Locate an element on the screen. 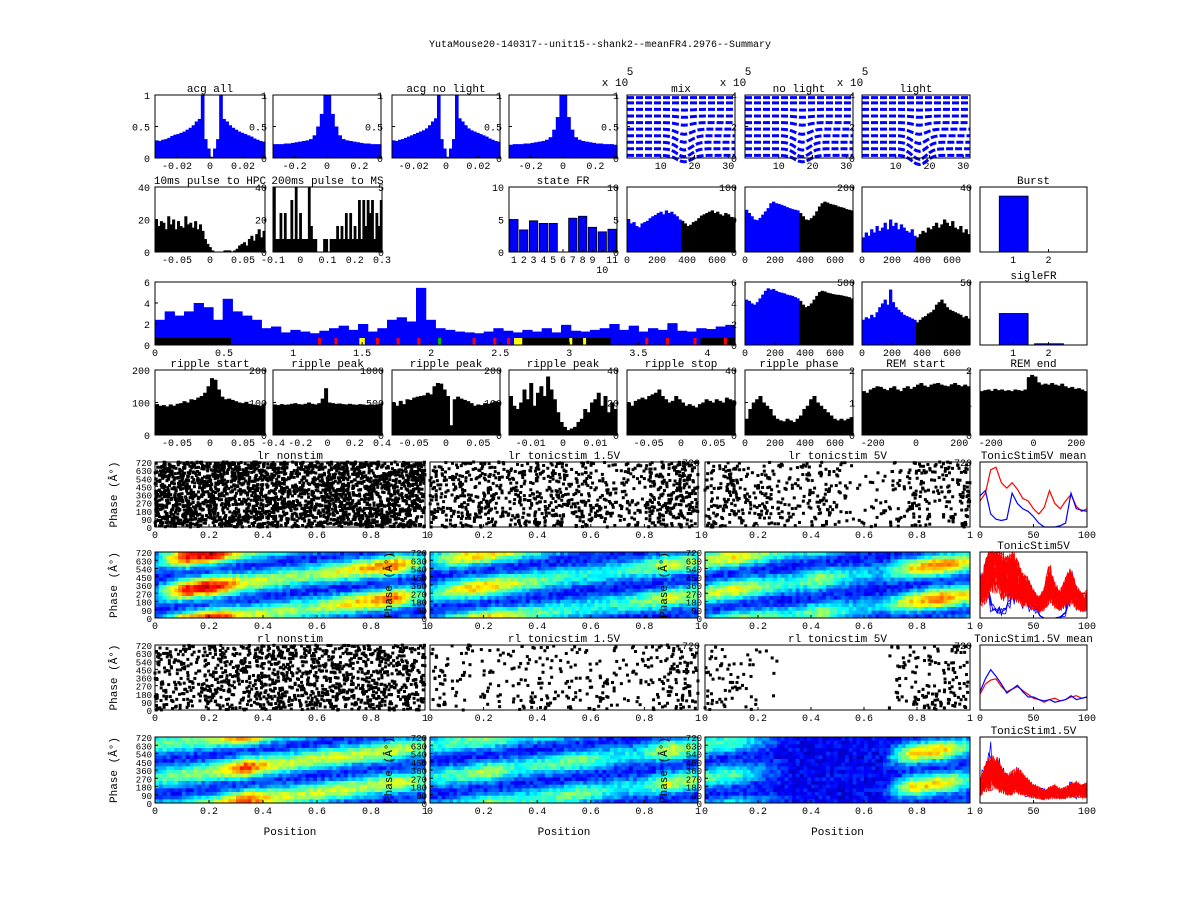 This screenshot has width=1200, height=900. x-tick-label: 1 is located at coordinates (1013, 354).